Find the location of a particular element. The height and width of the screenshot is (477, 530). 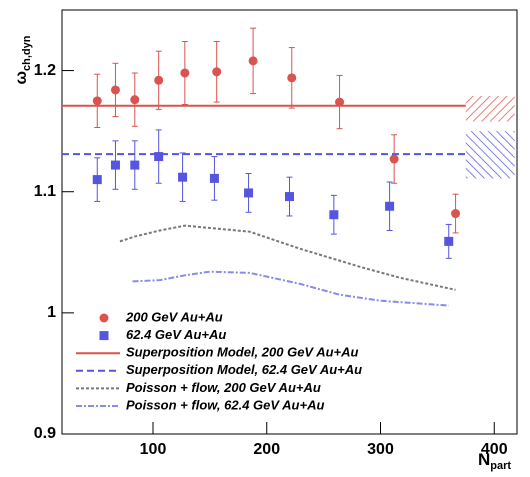

legend-label: 62.4 GeV Au+Au is located at coordinates (176, 334).